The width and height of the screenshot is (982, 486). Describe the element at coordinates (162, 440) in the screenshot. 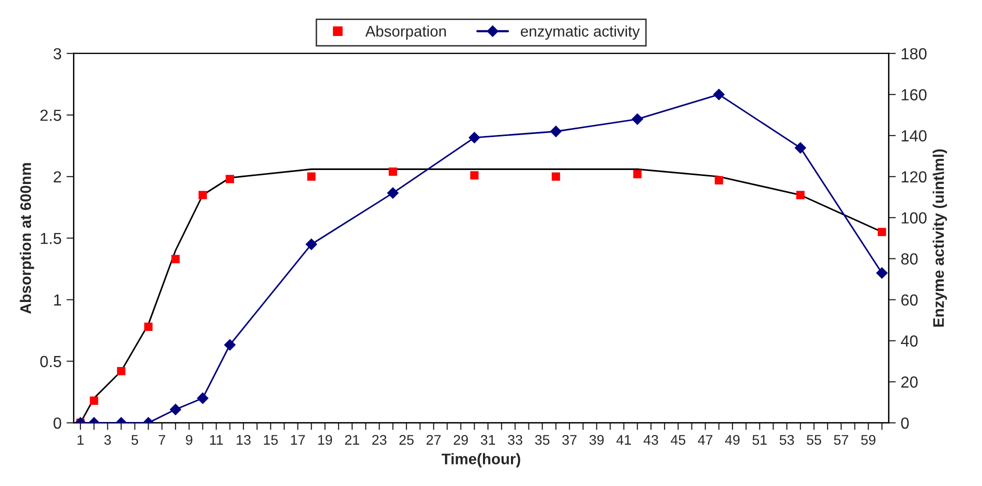

I see `x-tick-label: 7` at that location.